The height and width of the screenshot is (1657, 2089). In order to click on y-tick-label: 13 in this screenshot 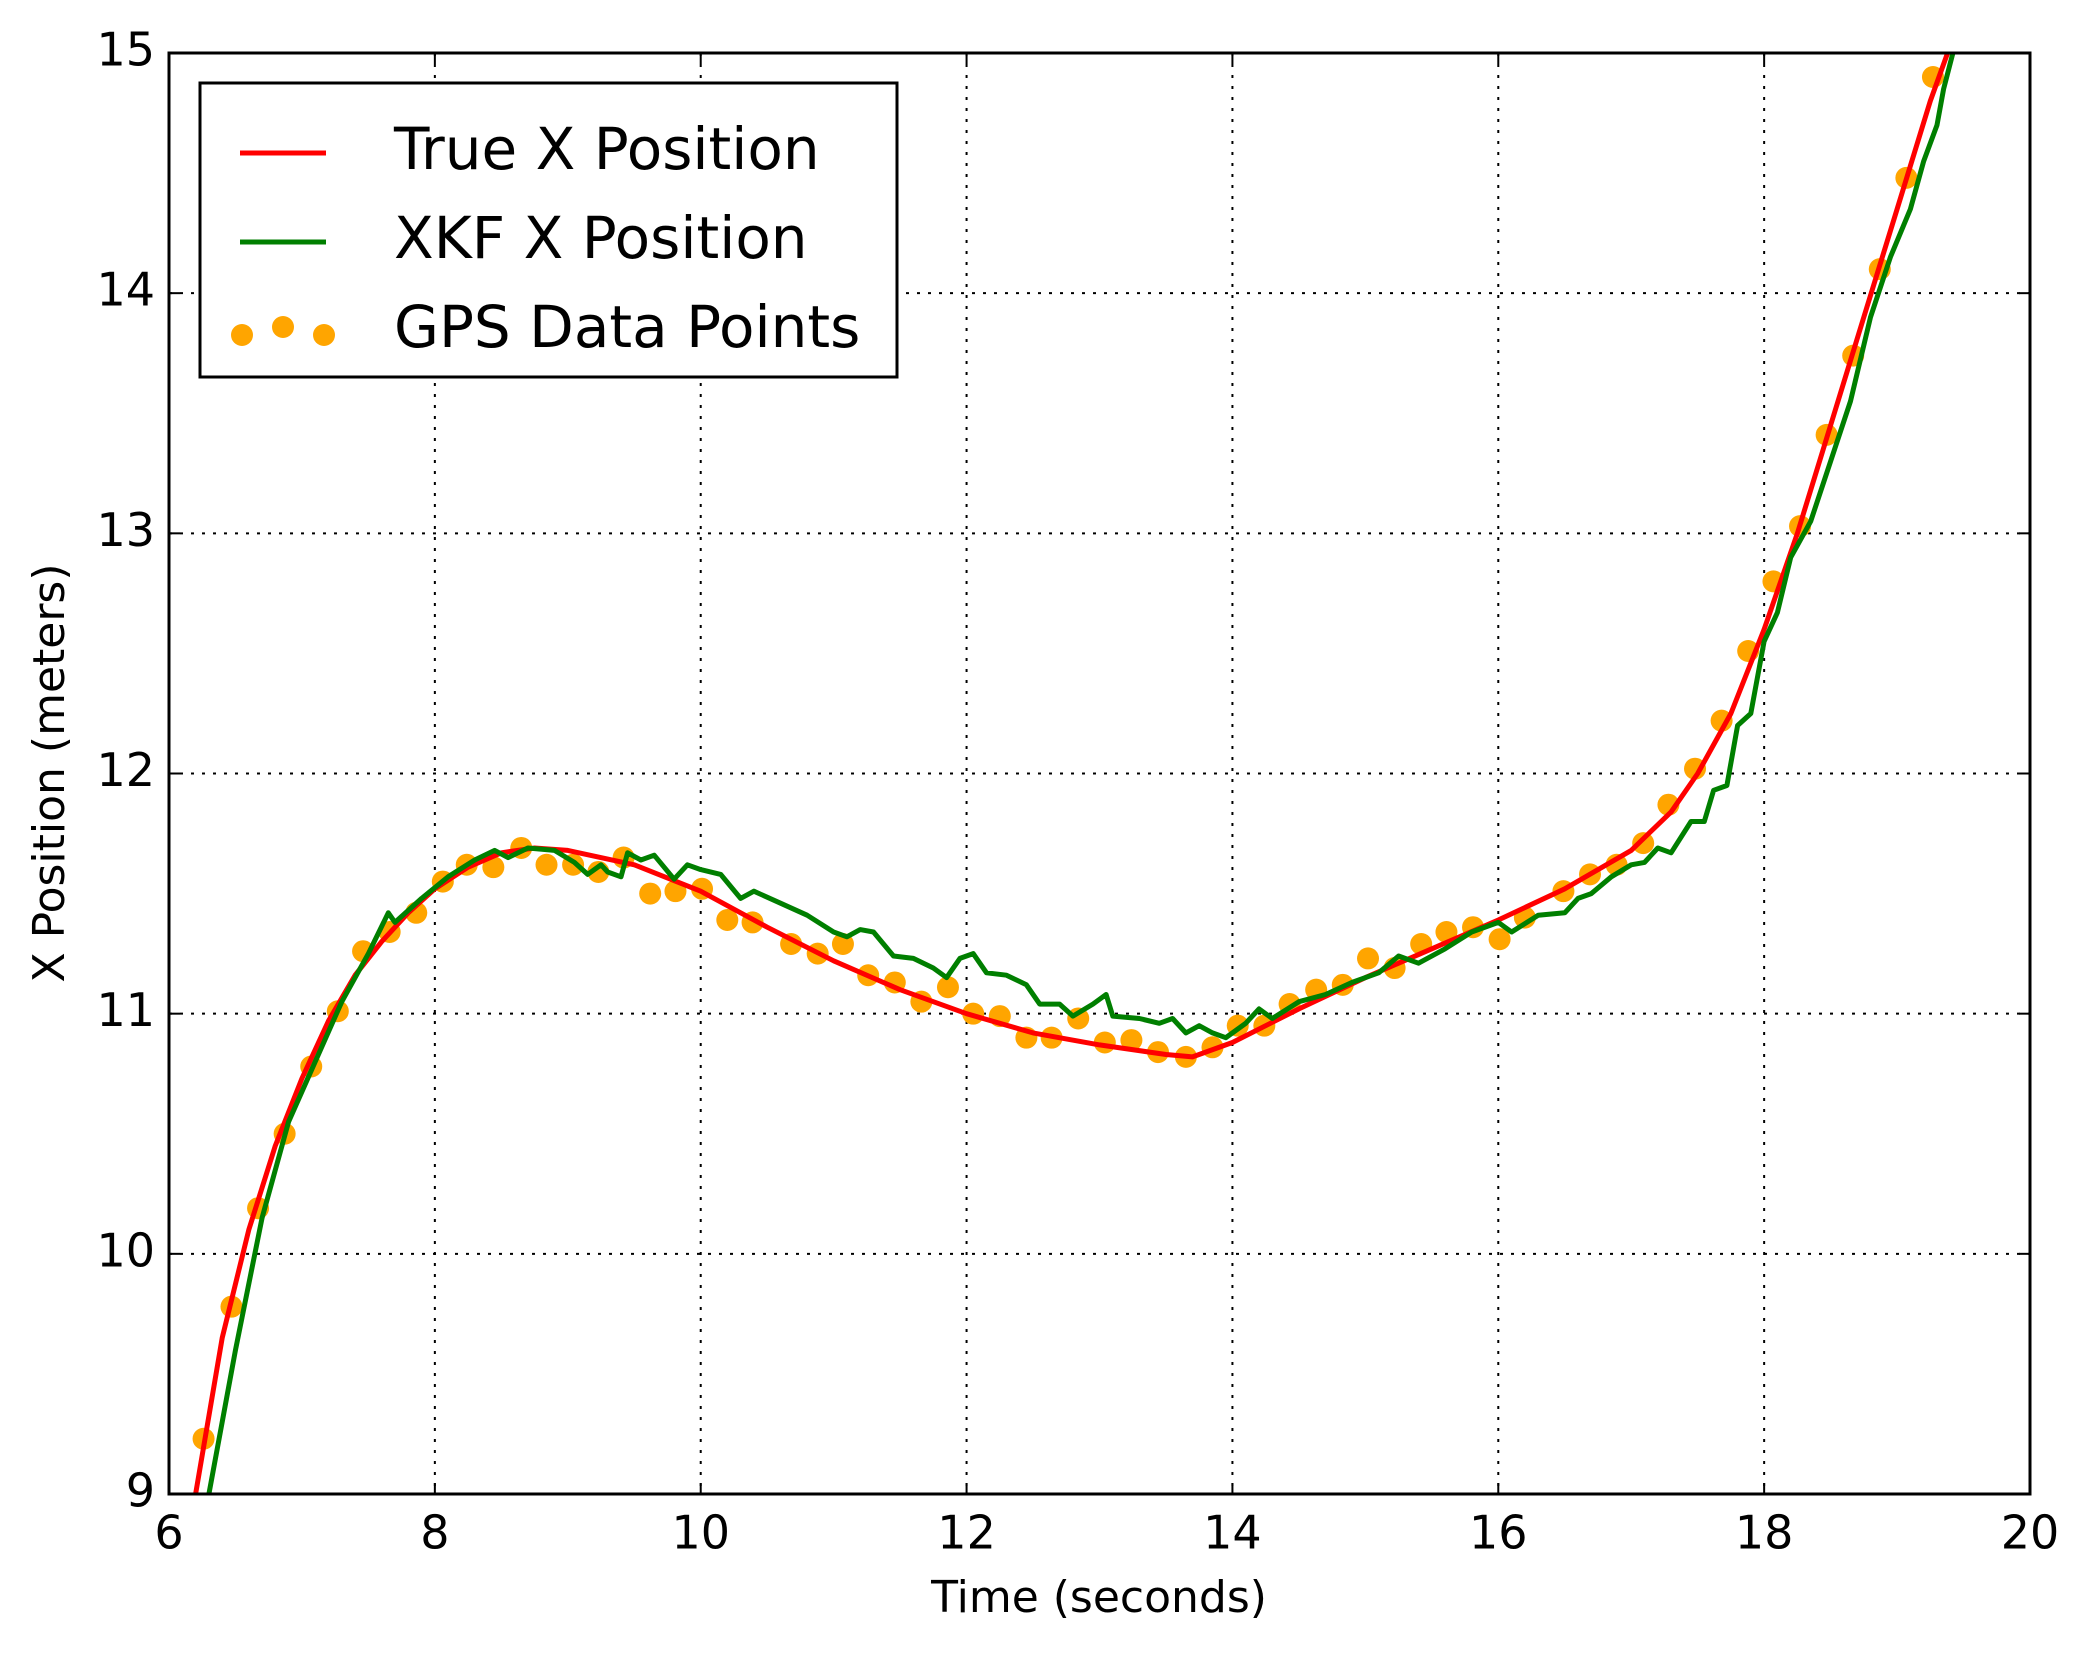, I will do `click(125, 530)`.